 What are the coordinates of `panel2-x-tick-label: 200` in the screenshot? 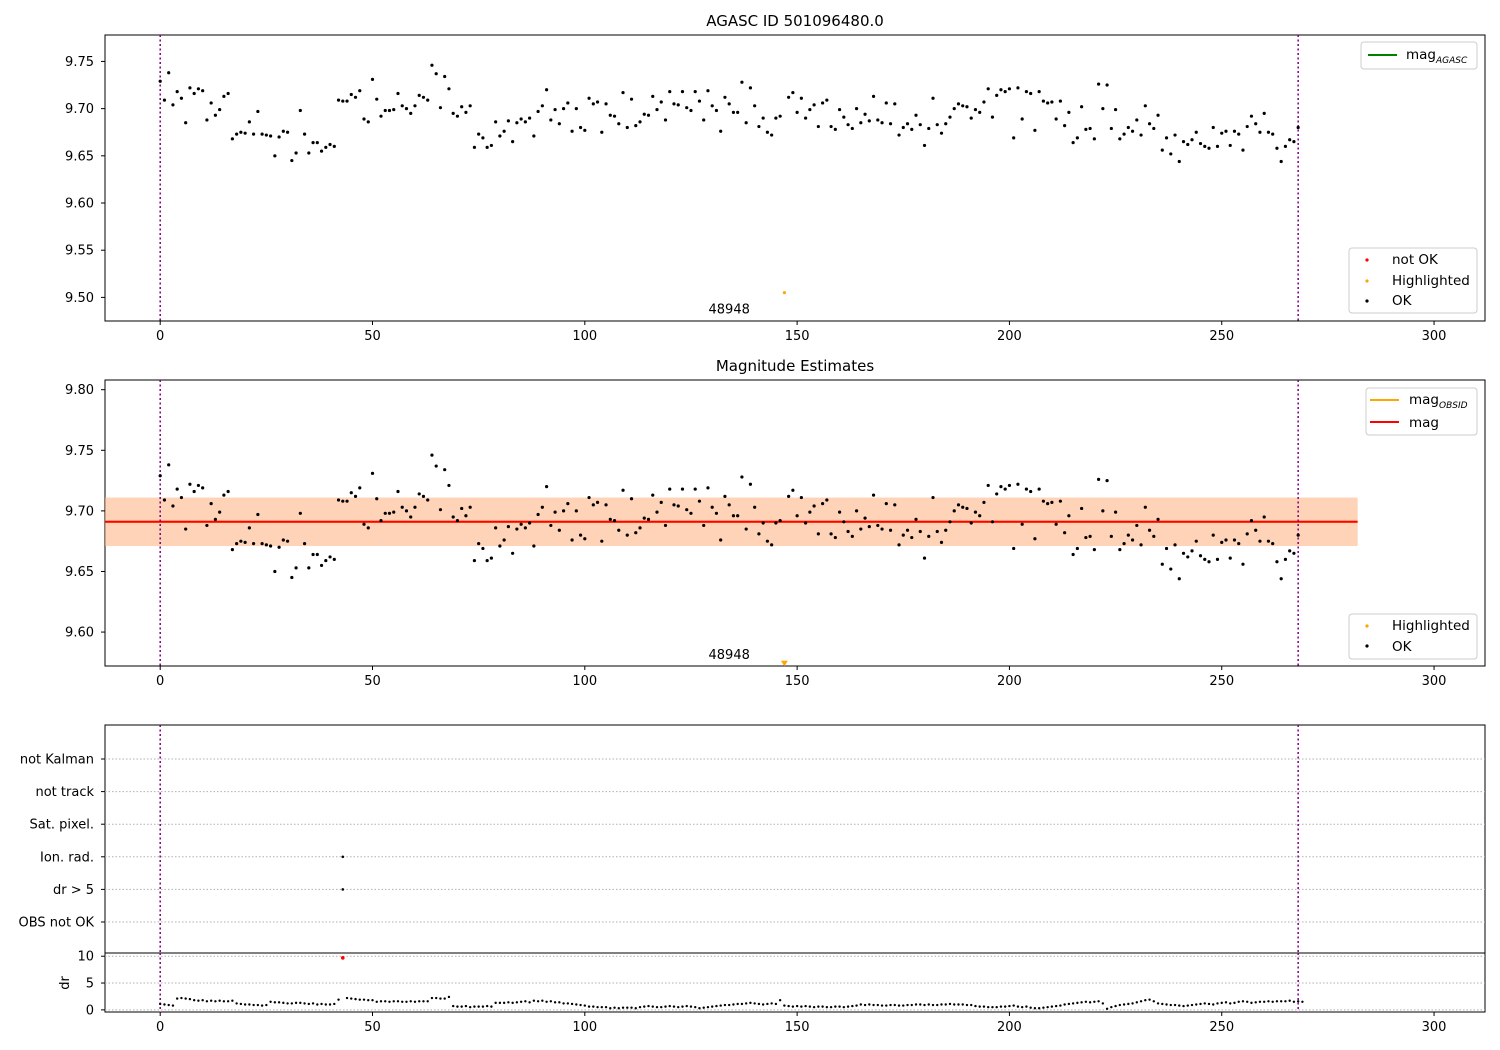 It's located at (1009, 681).